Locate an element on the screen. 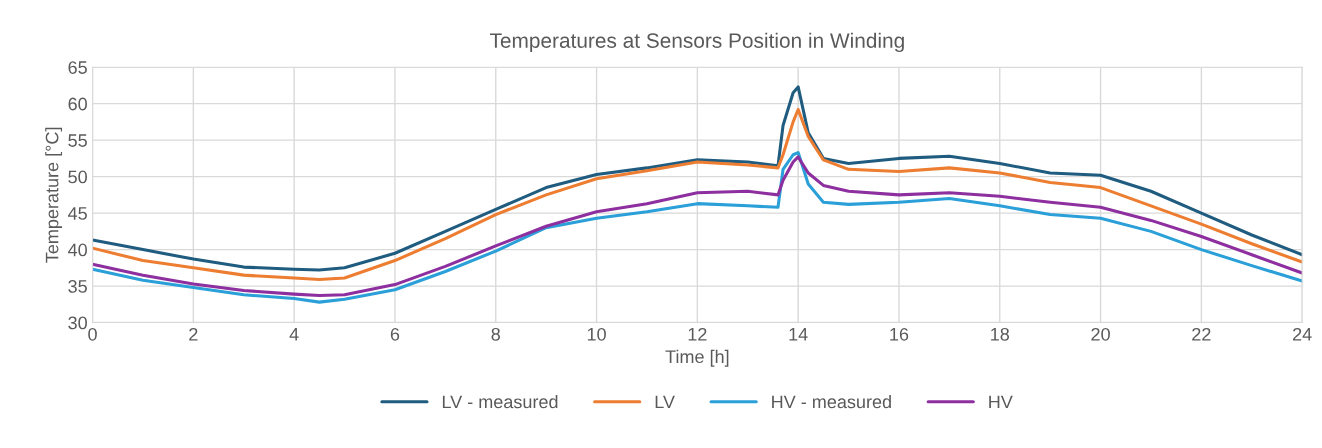 The width and height of the screenshot is (1322, 448). x-tick-label: 2 is located at coordinates (193, 334).